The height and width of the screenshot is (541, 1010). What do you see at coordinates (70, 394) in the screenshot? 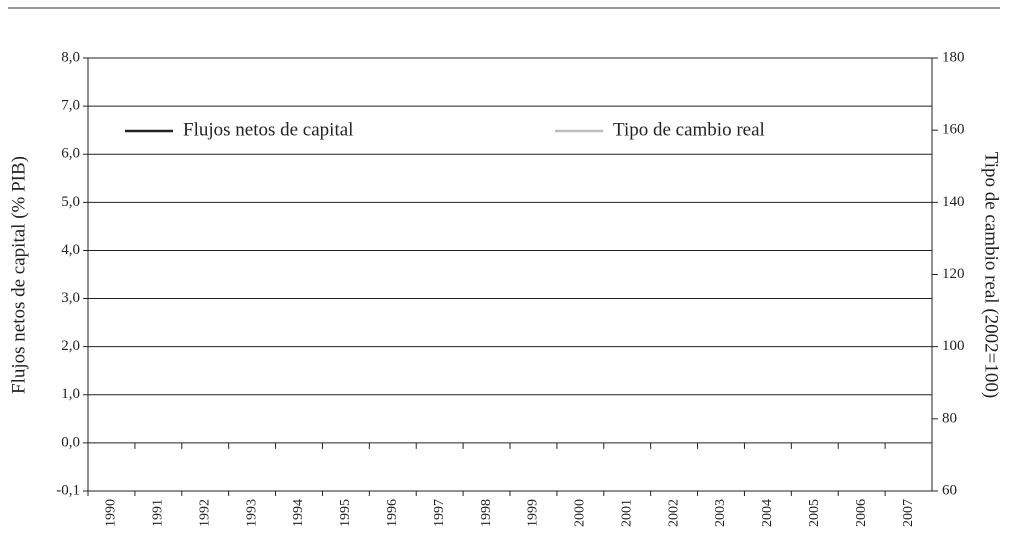
I see `y-tick-label: 1,0` at bounding box center [70, 394].